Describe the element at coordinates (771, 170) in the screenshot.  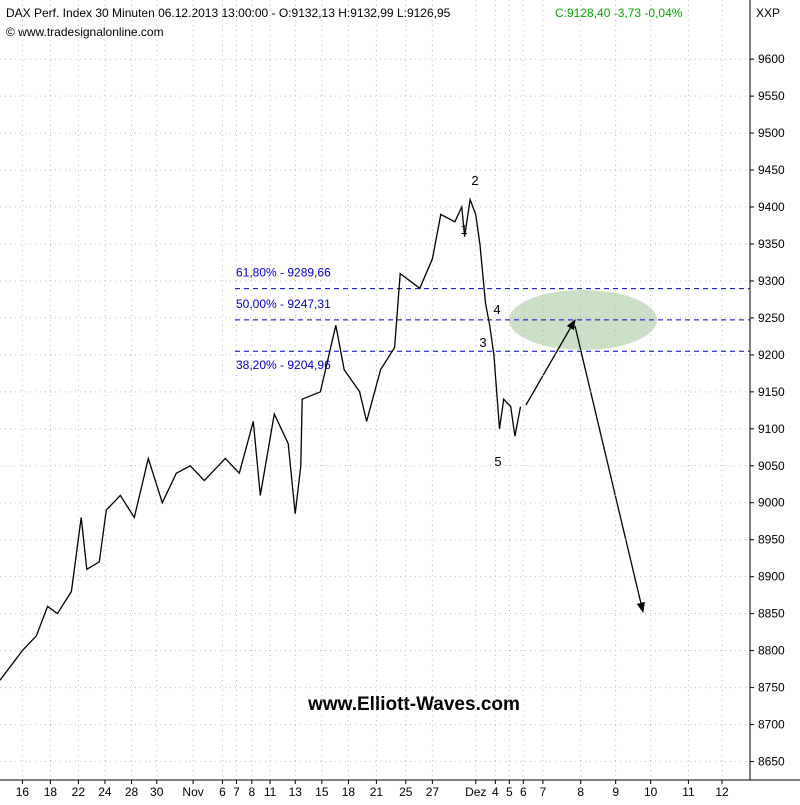
I see `y-tick-label: 9450` at that location.